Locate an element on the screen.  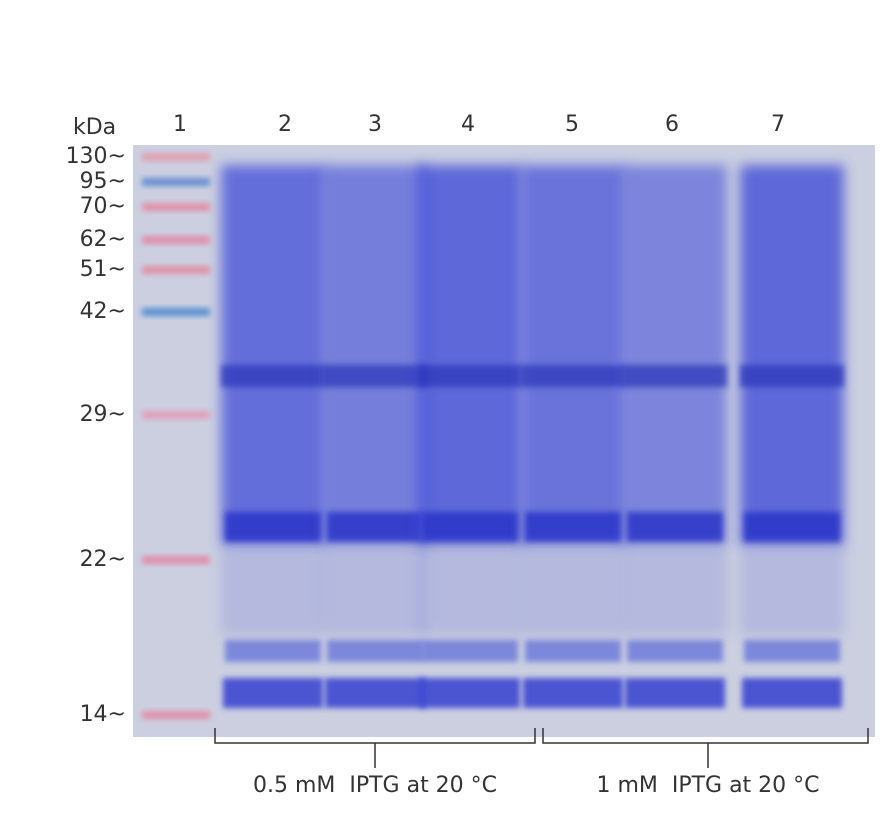
condition-label: 0.5 mM IPTG at 20 °C is located at coordinates (375, 785).